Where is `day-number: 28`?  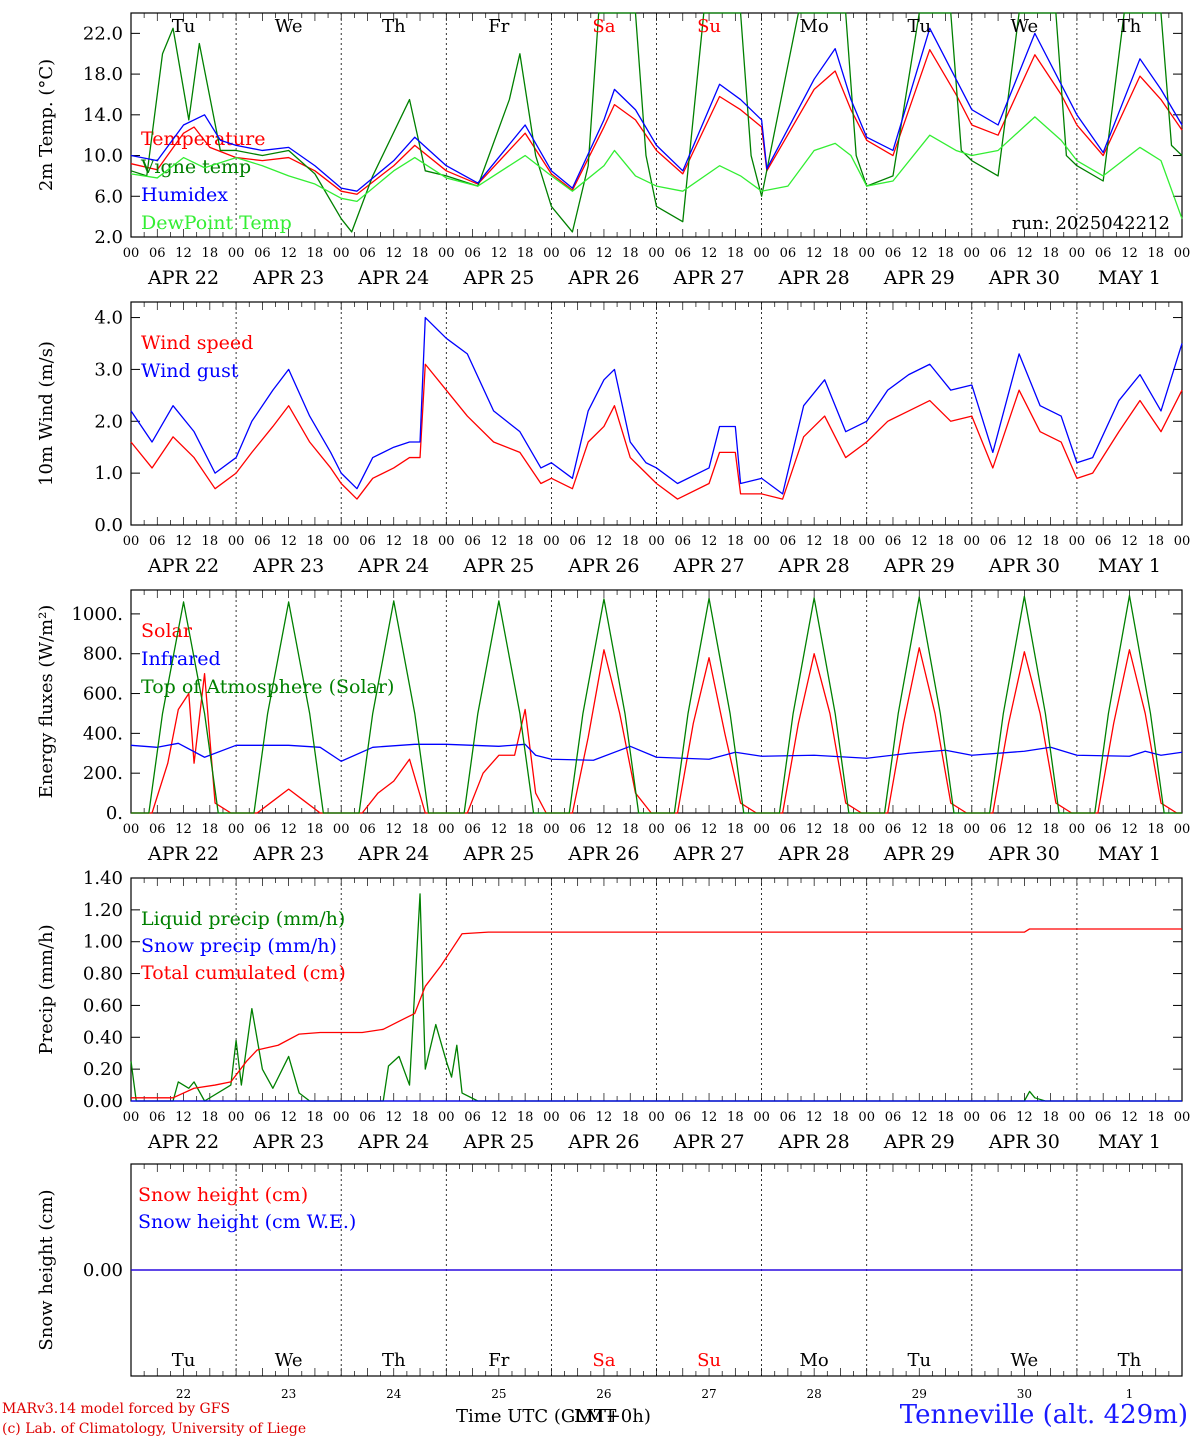 day-number: 28 is located at coordinates (814, 1394).